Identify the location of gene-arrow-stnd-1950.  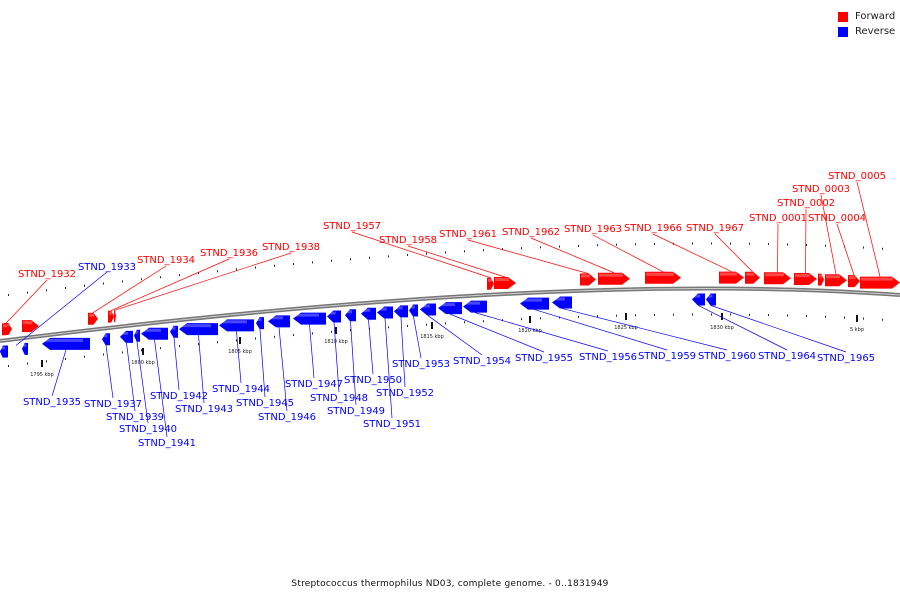
(368, 313).